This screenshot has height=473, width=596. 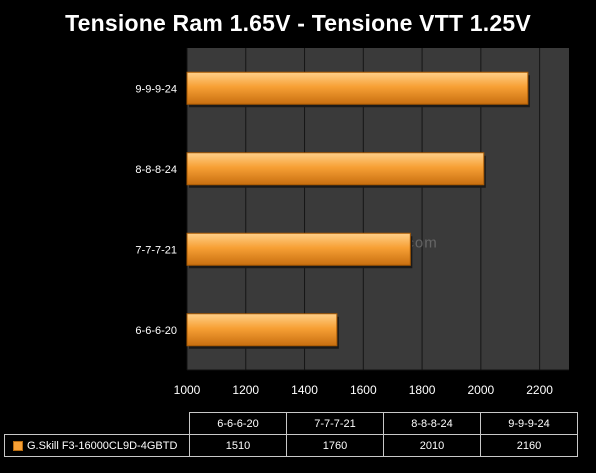 What do you see at coordinates (539, 390) in the screenshot?
I see `x-tick-label: 2200` at bounding box center [539, 390].